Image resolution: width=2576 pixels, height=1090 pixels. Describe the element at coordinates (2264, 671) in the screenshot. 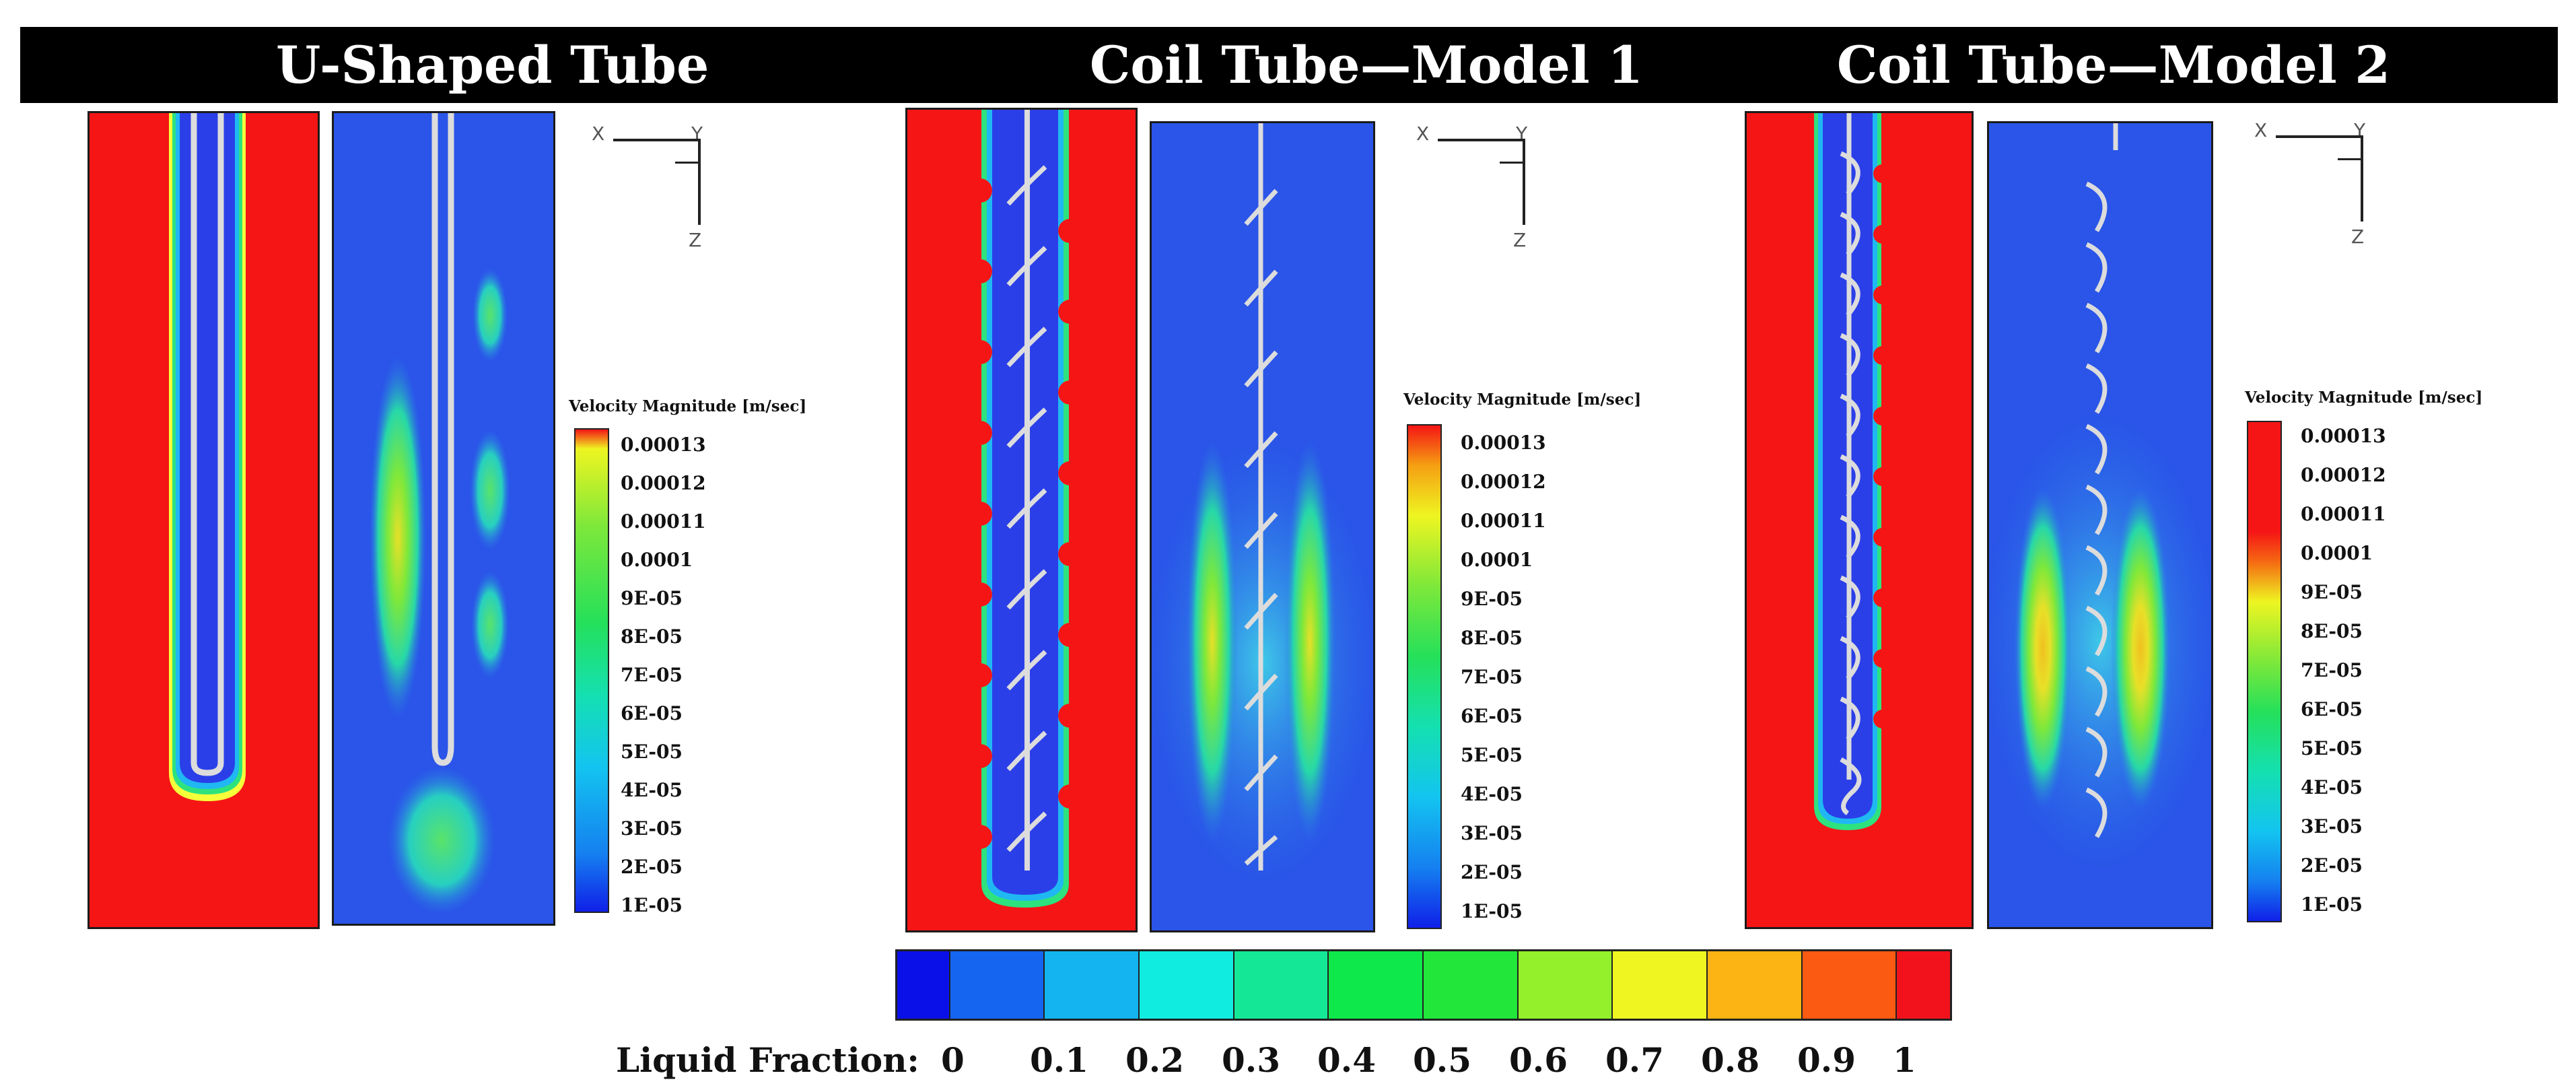

I see `coil-model-2-velocity-colorbar` at that location.